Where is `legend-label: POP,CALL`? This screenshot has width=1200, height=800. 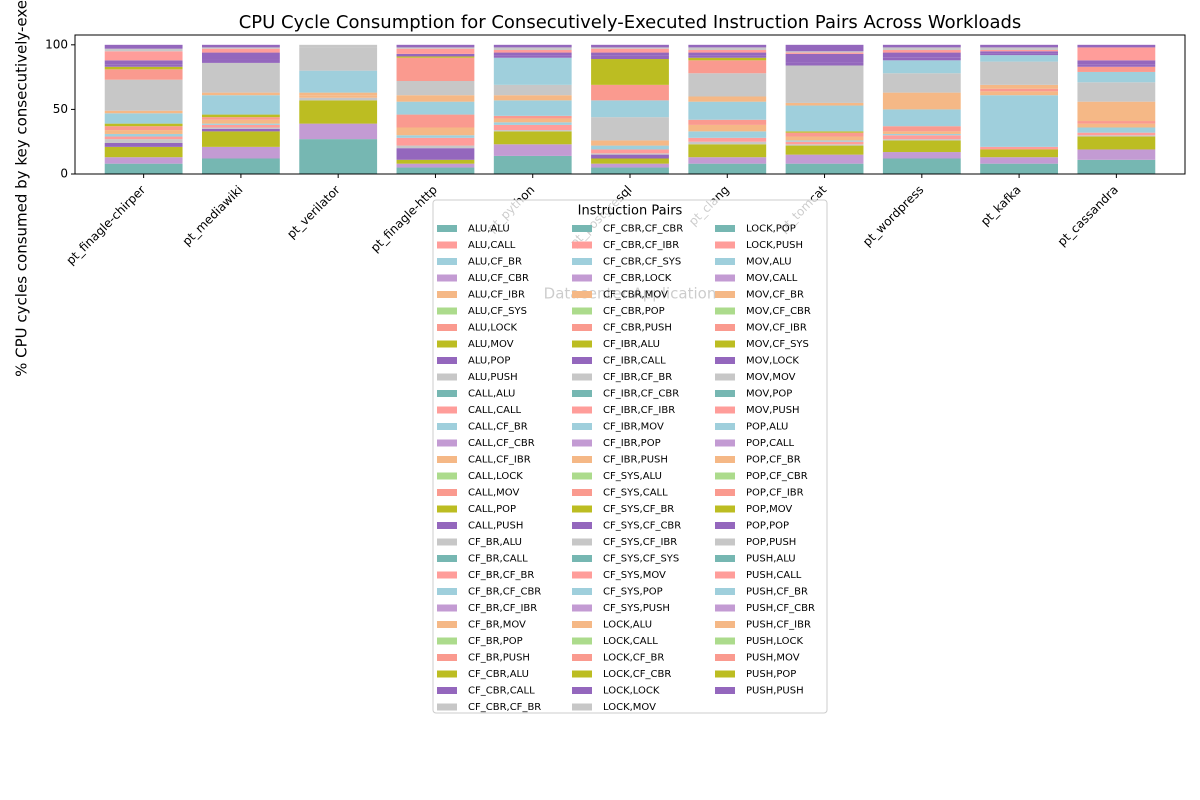 legend-label: POP,CALL is located at coordinates (770, 443).